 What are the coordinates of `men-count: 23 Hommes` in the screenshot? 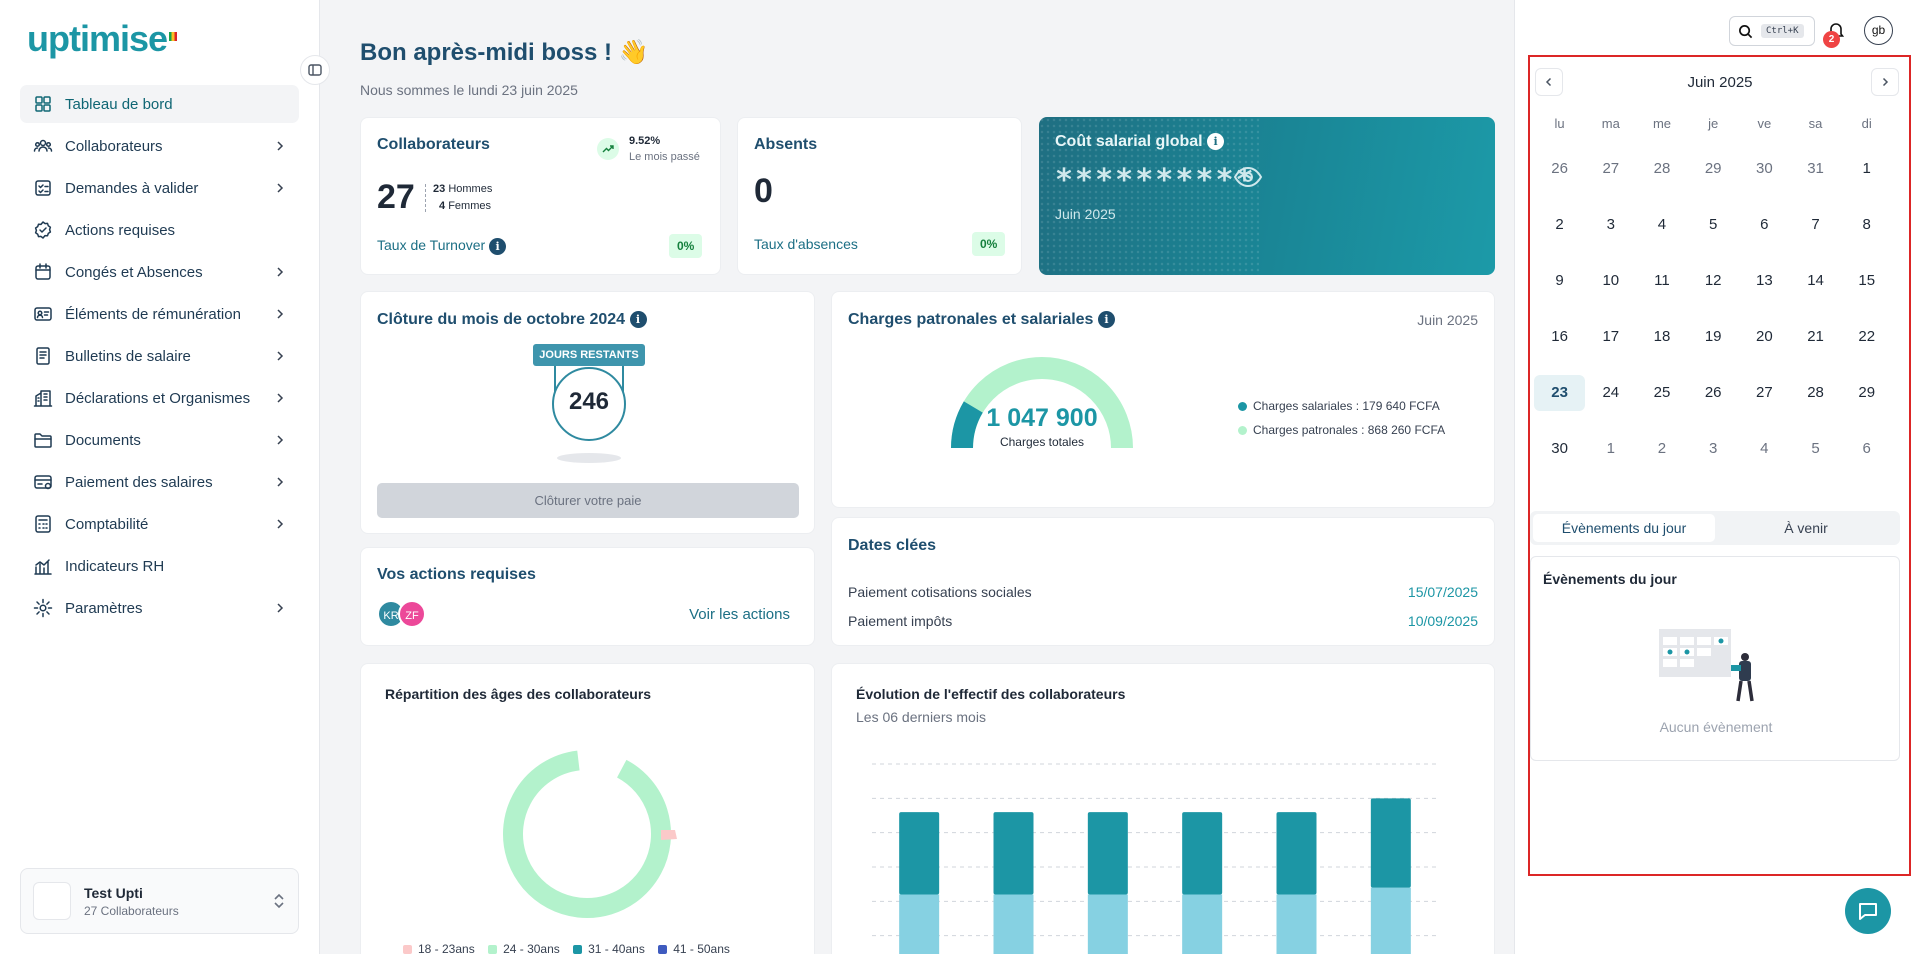 It's located at (462, 189).